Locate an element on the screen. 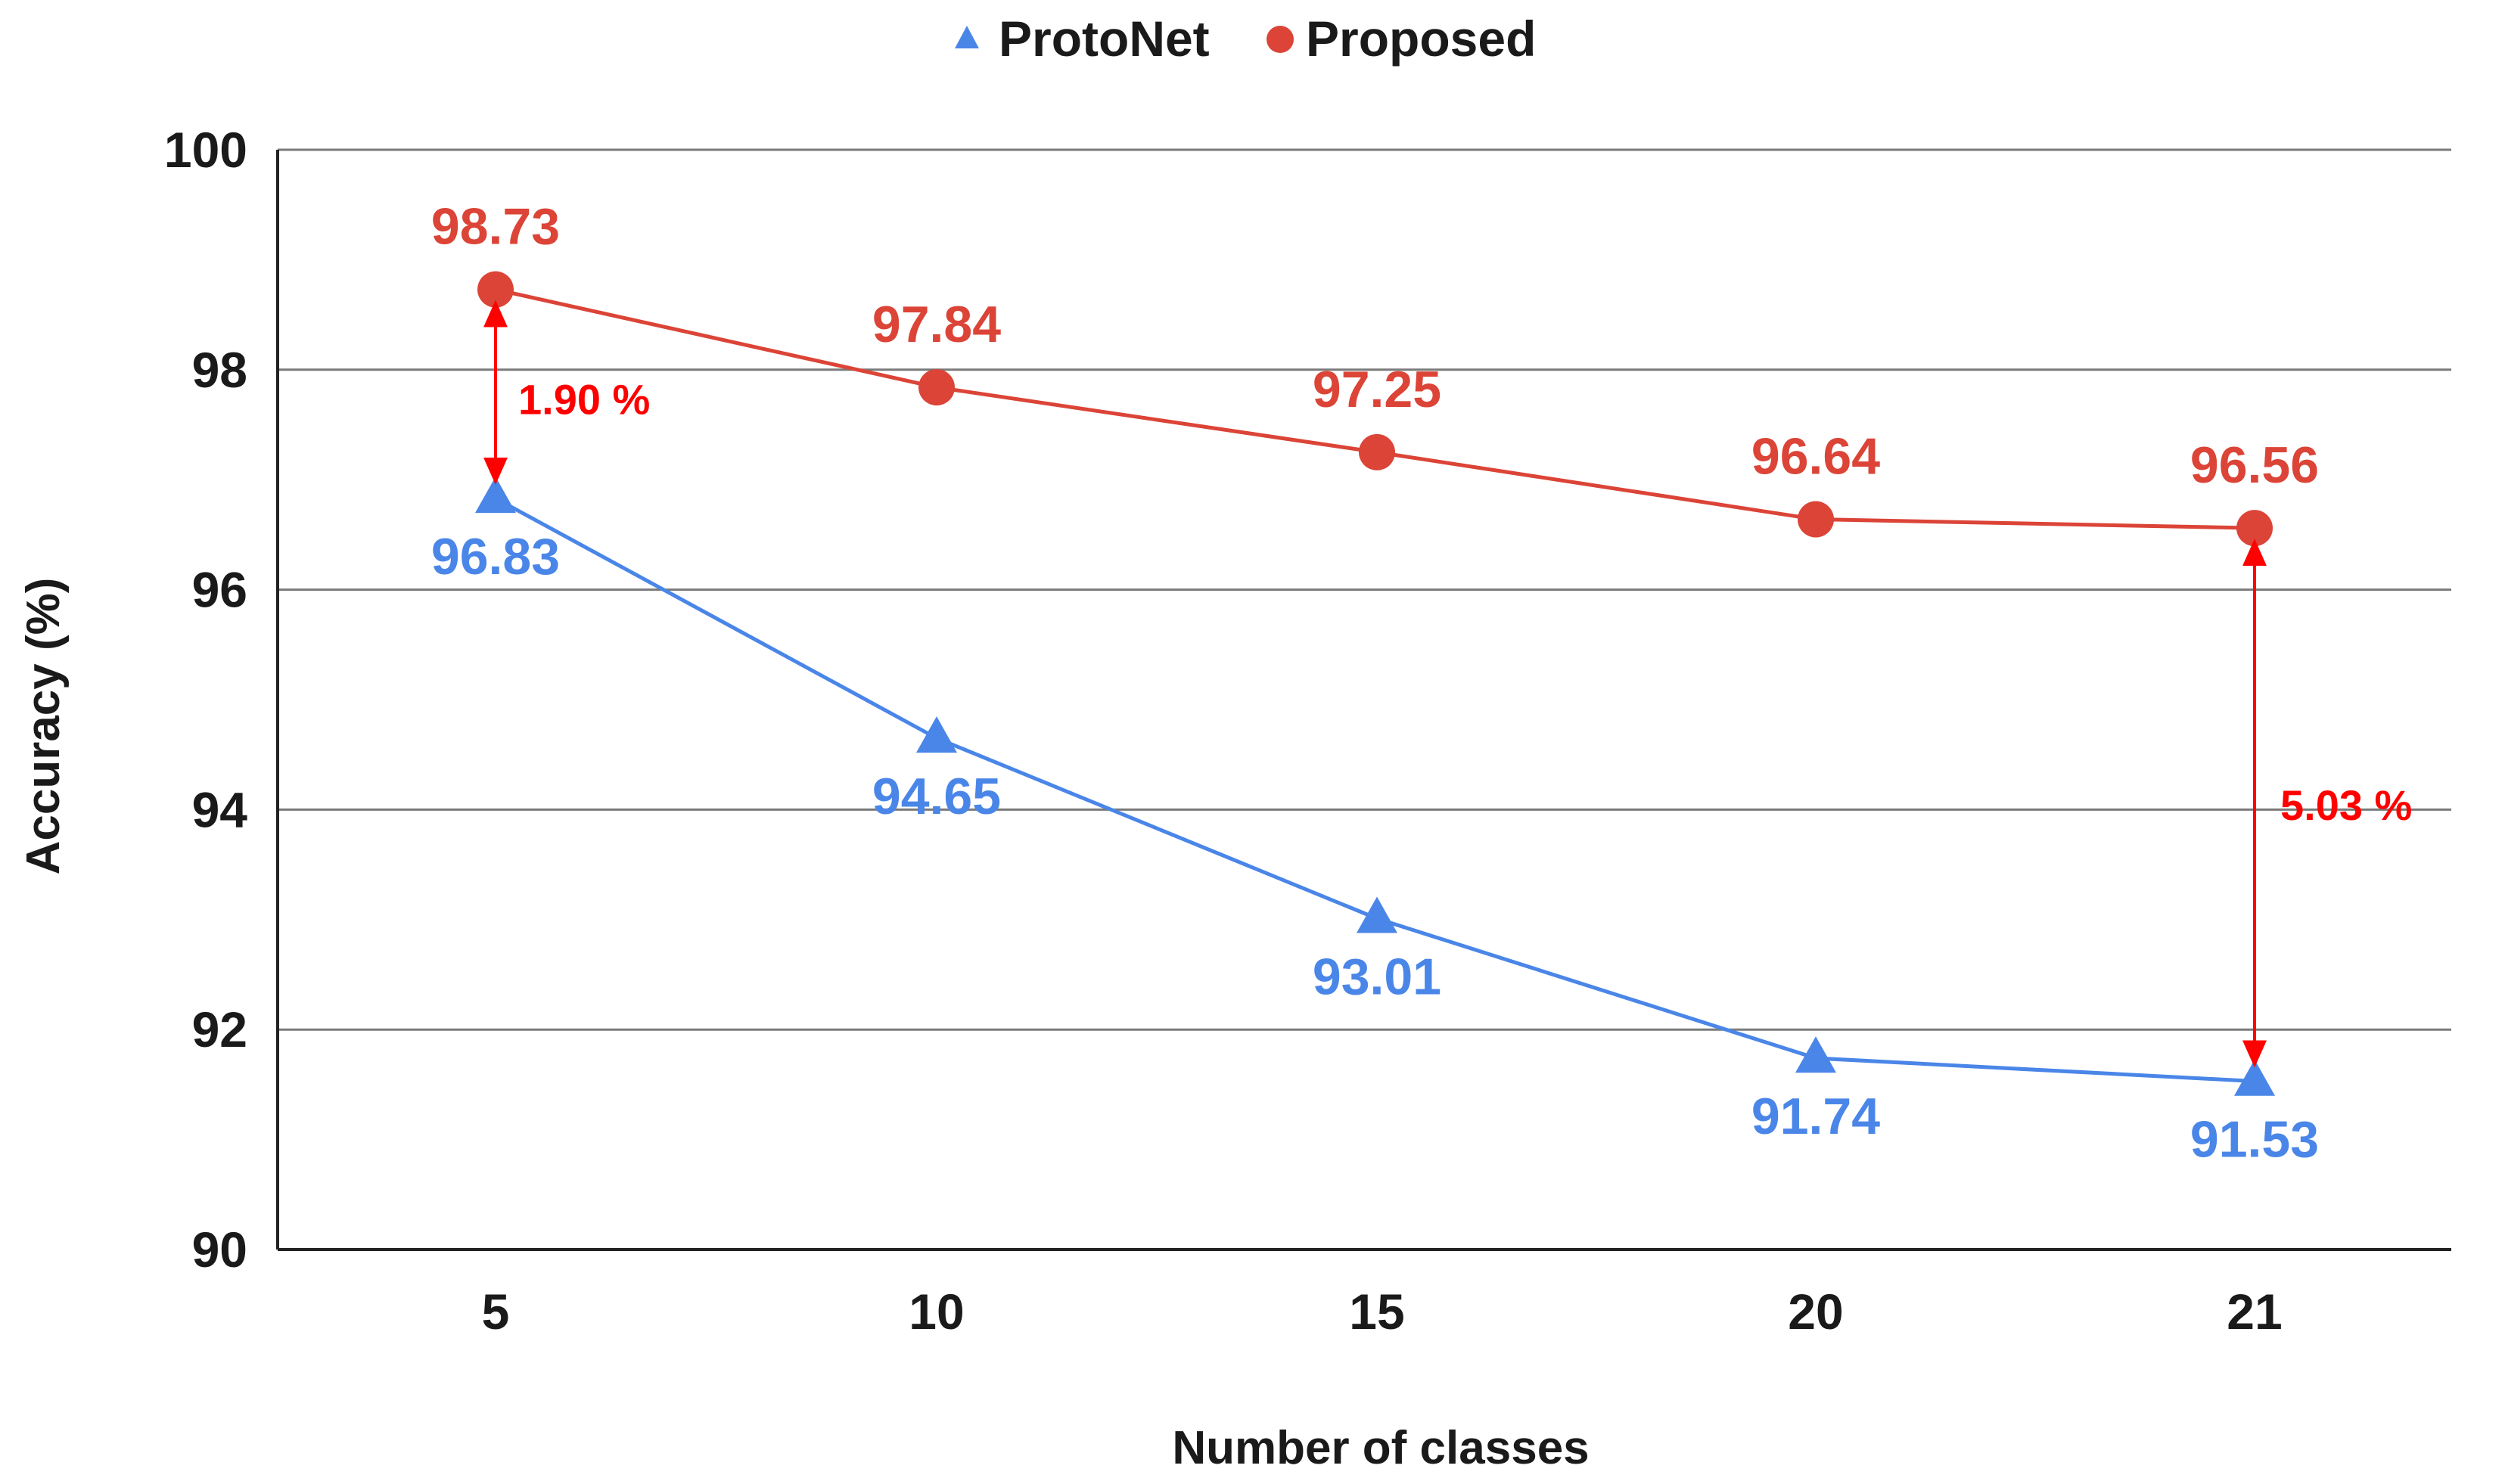 The height and width of the screenshot is (1484, 2505). x-tick-label: 10 is located at coordinates (936, 1312).